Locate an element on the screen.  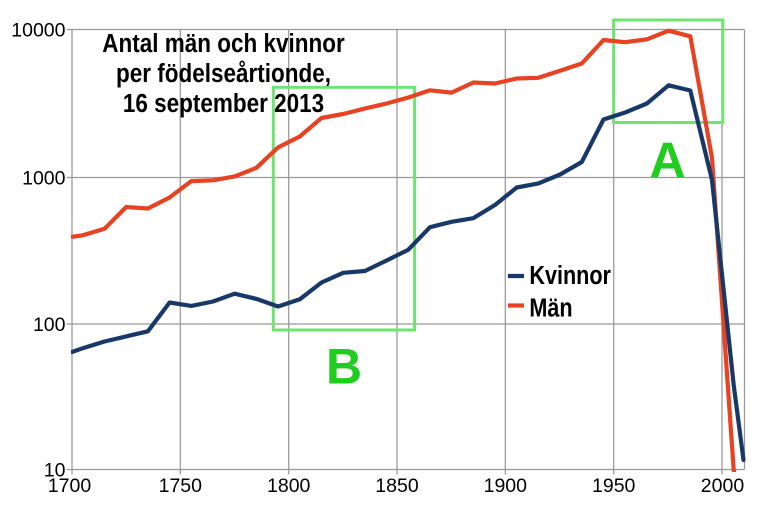
svg-text: 1750 is located at coordinates (181, 486).